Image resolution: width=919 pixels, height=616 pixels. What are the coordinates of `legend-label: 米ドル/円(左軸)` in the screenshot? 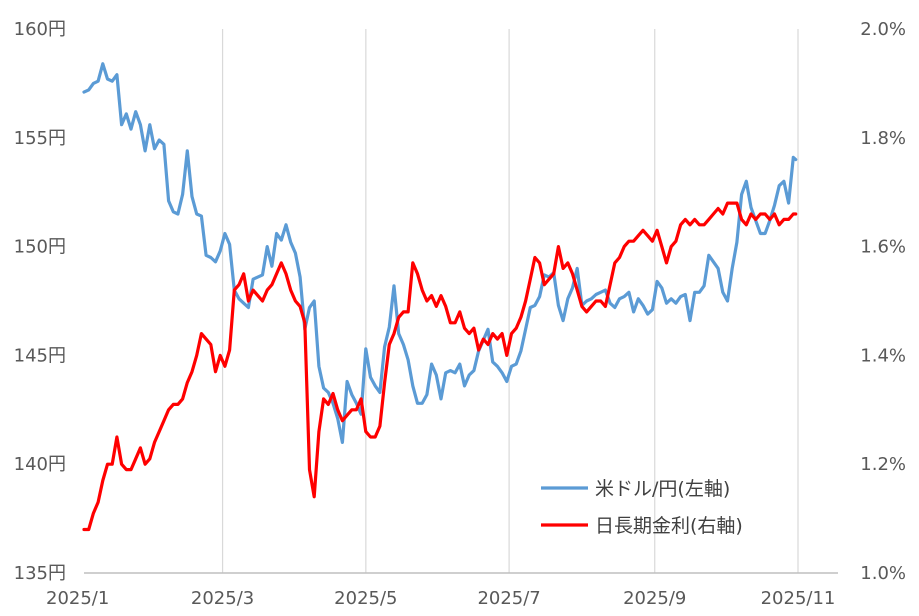 It's located at (662, 489).